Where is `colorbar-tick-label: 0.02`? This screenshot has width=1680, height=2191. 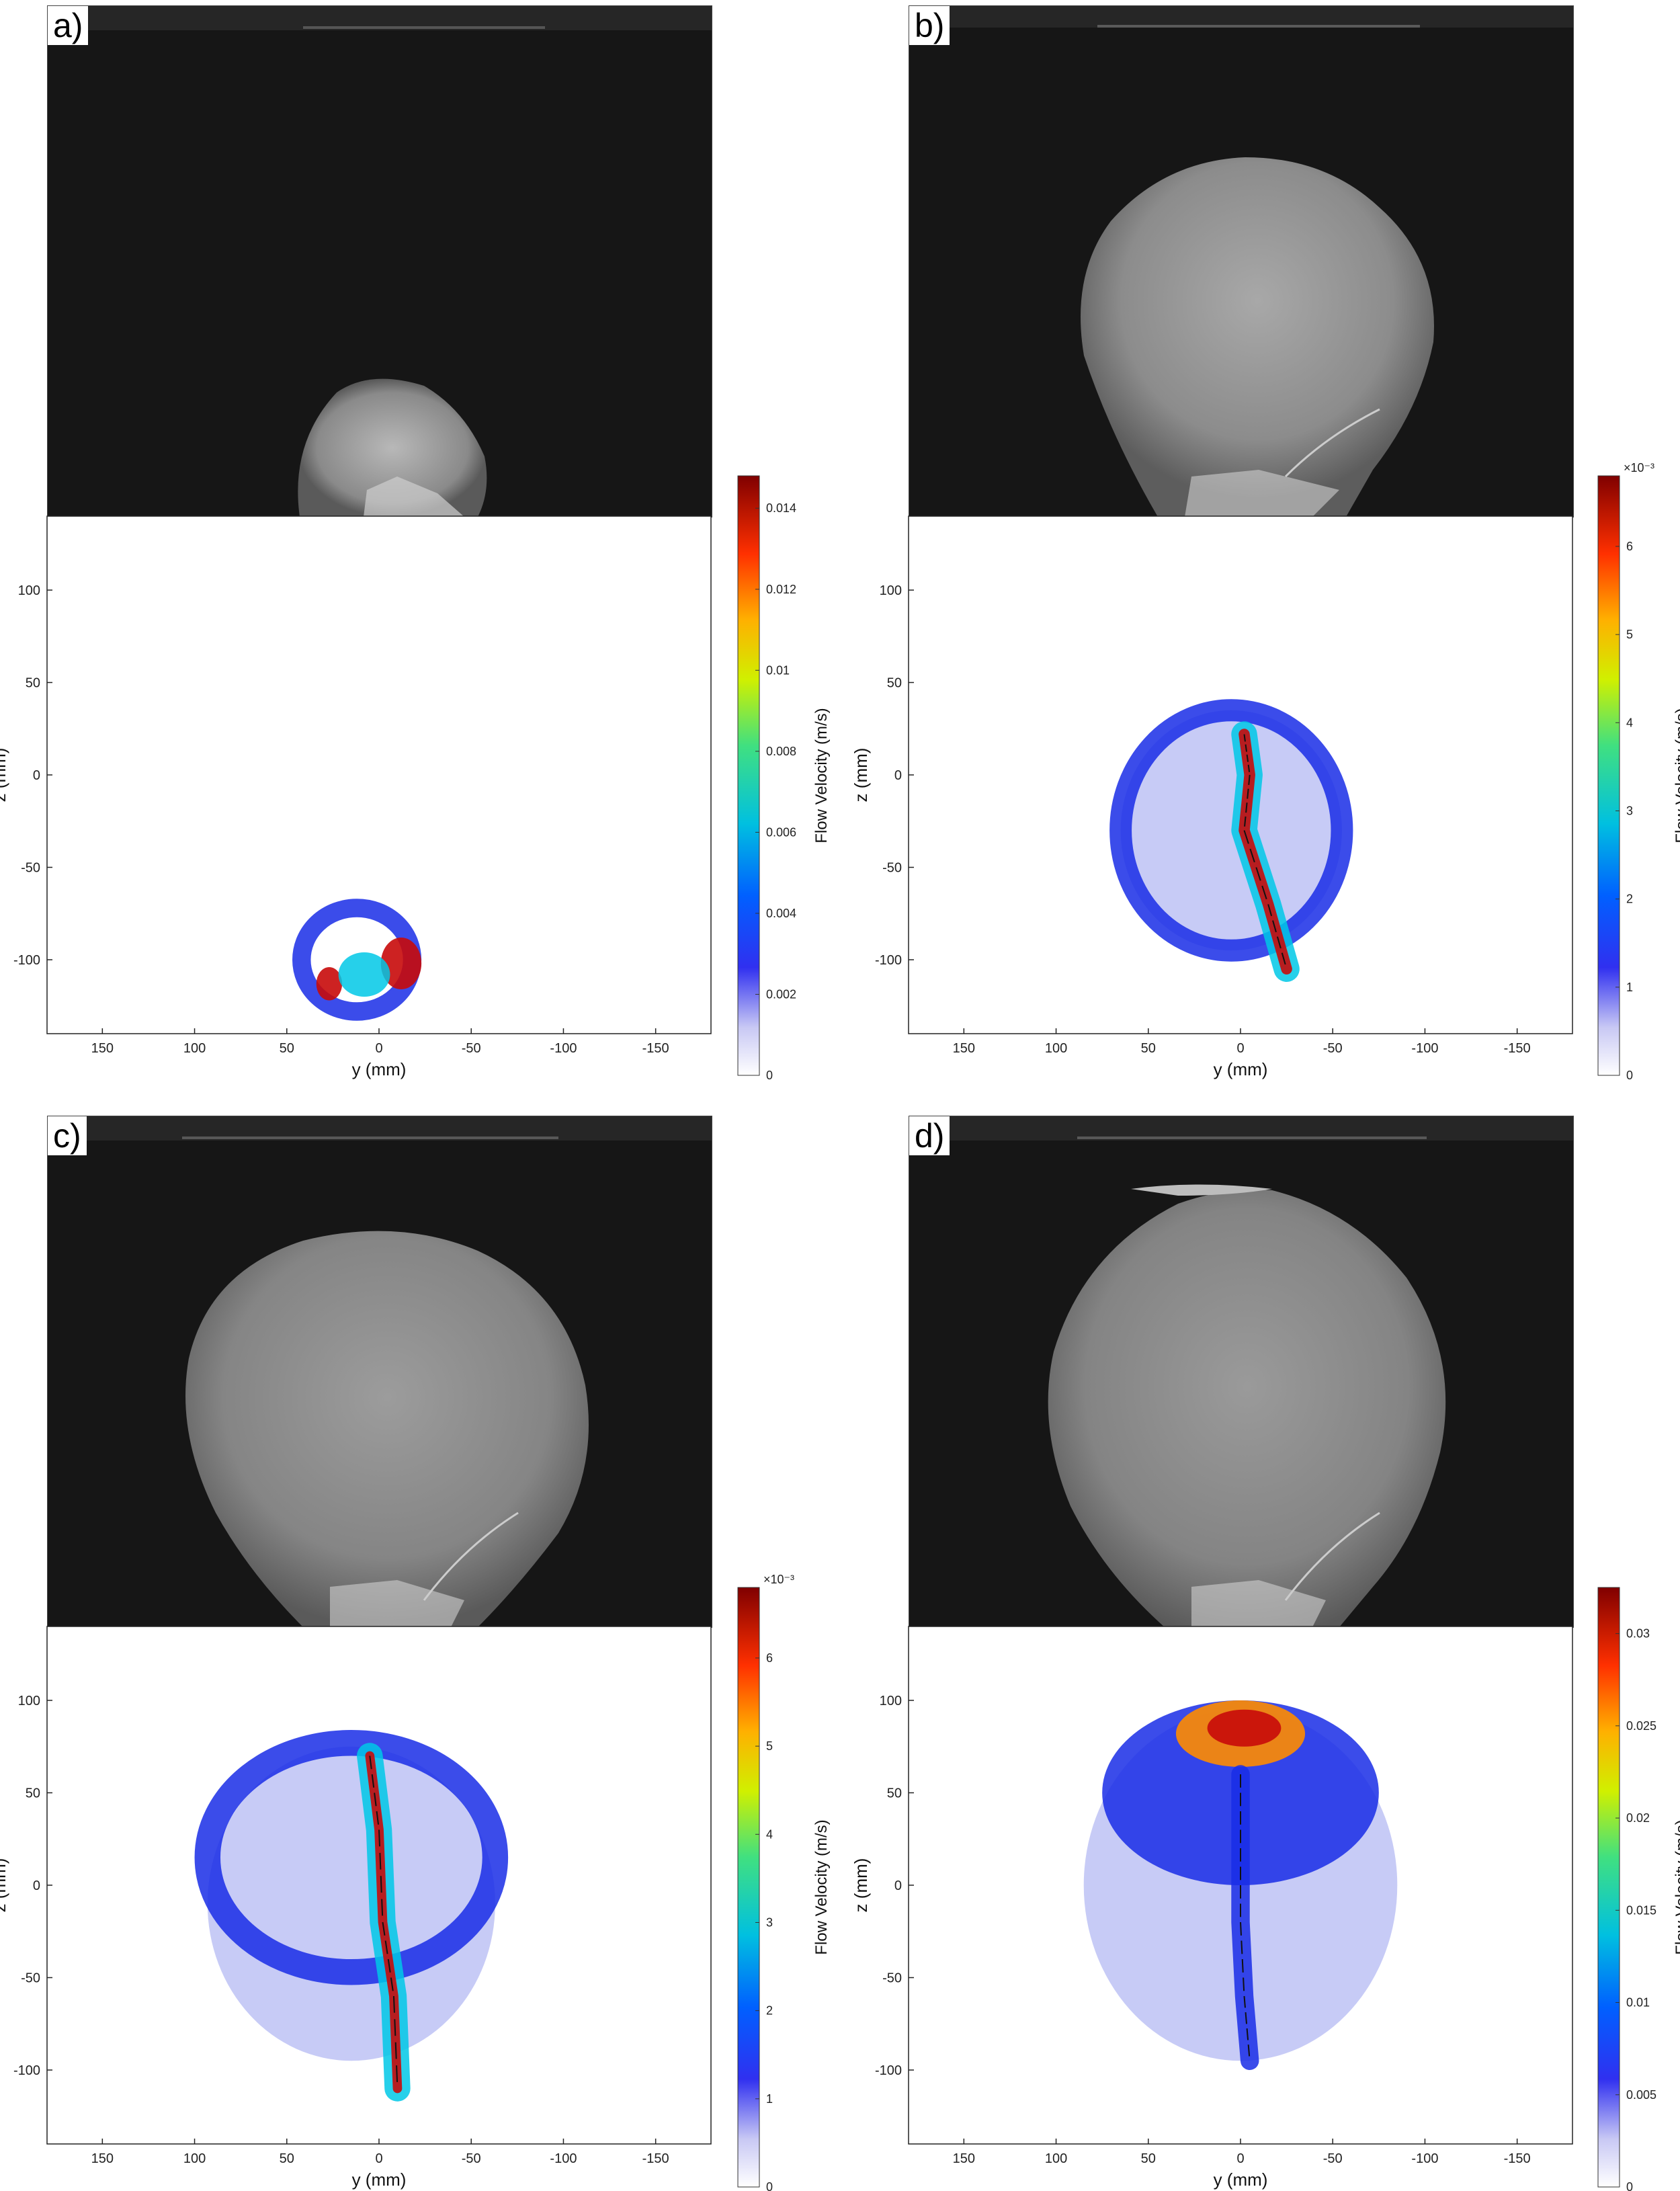
colorbar-tick-label: 0.02 is located at coordinates (1638, 1818).